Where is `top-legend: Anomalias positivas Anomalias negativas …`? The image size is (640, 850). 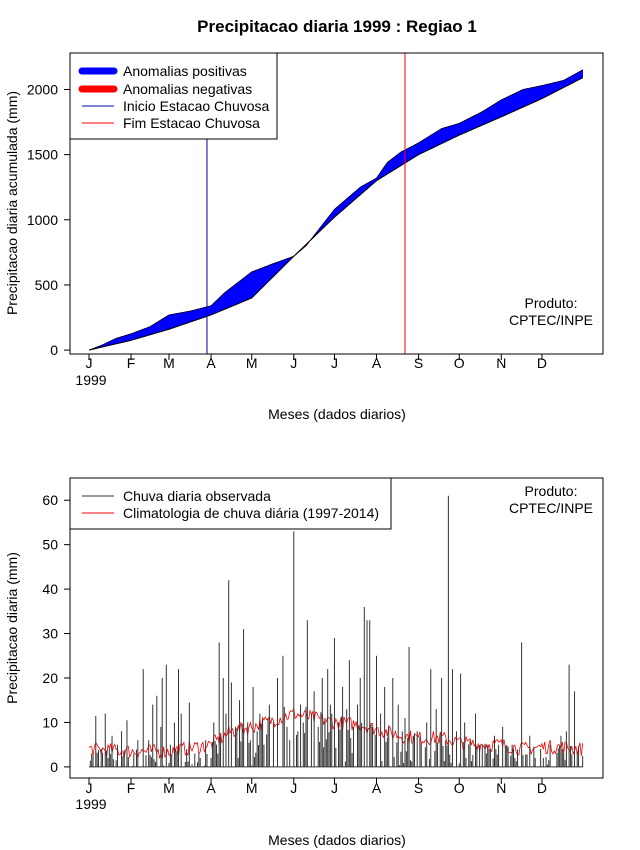 top-legend: Anomalias positivas Anomalias negativas … is located at coordinates (173, 96).